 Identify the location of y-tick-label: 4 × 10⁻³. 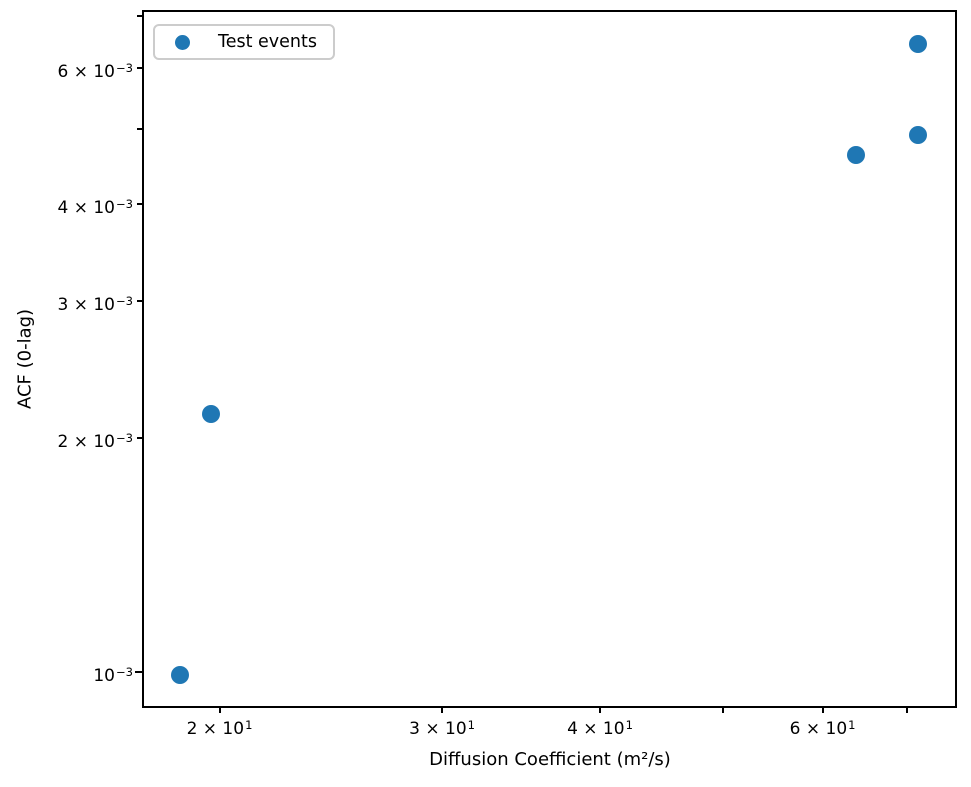
(95, 208).